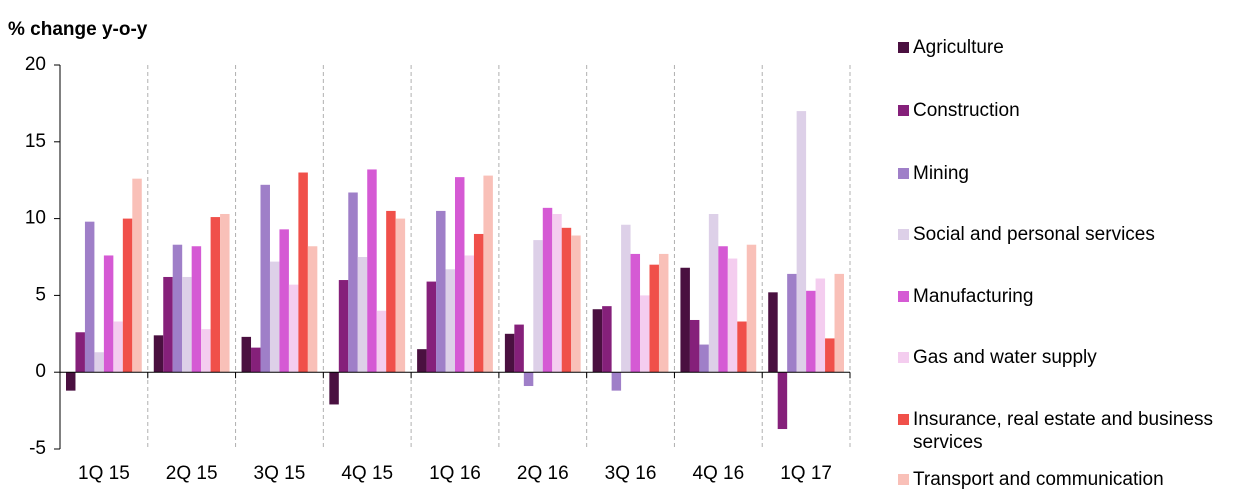  What do you see at coordinates (543, 473) in the screenshot?
I see `x-tick-label: 2Q 16` at bounding box center [543, 473].